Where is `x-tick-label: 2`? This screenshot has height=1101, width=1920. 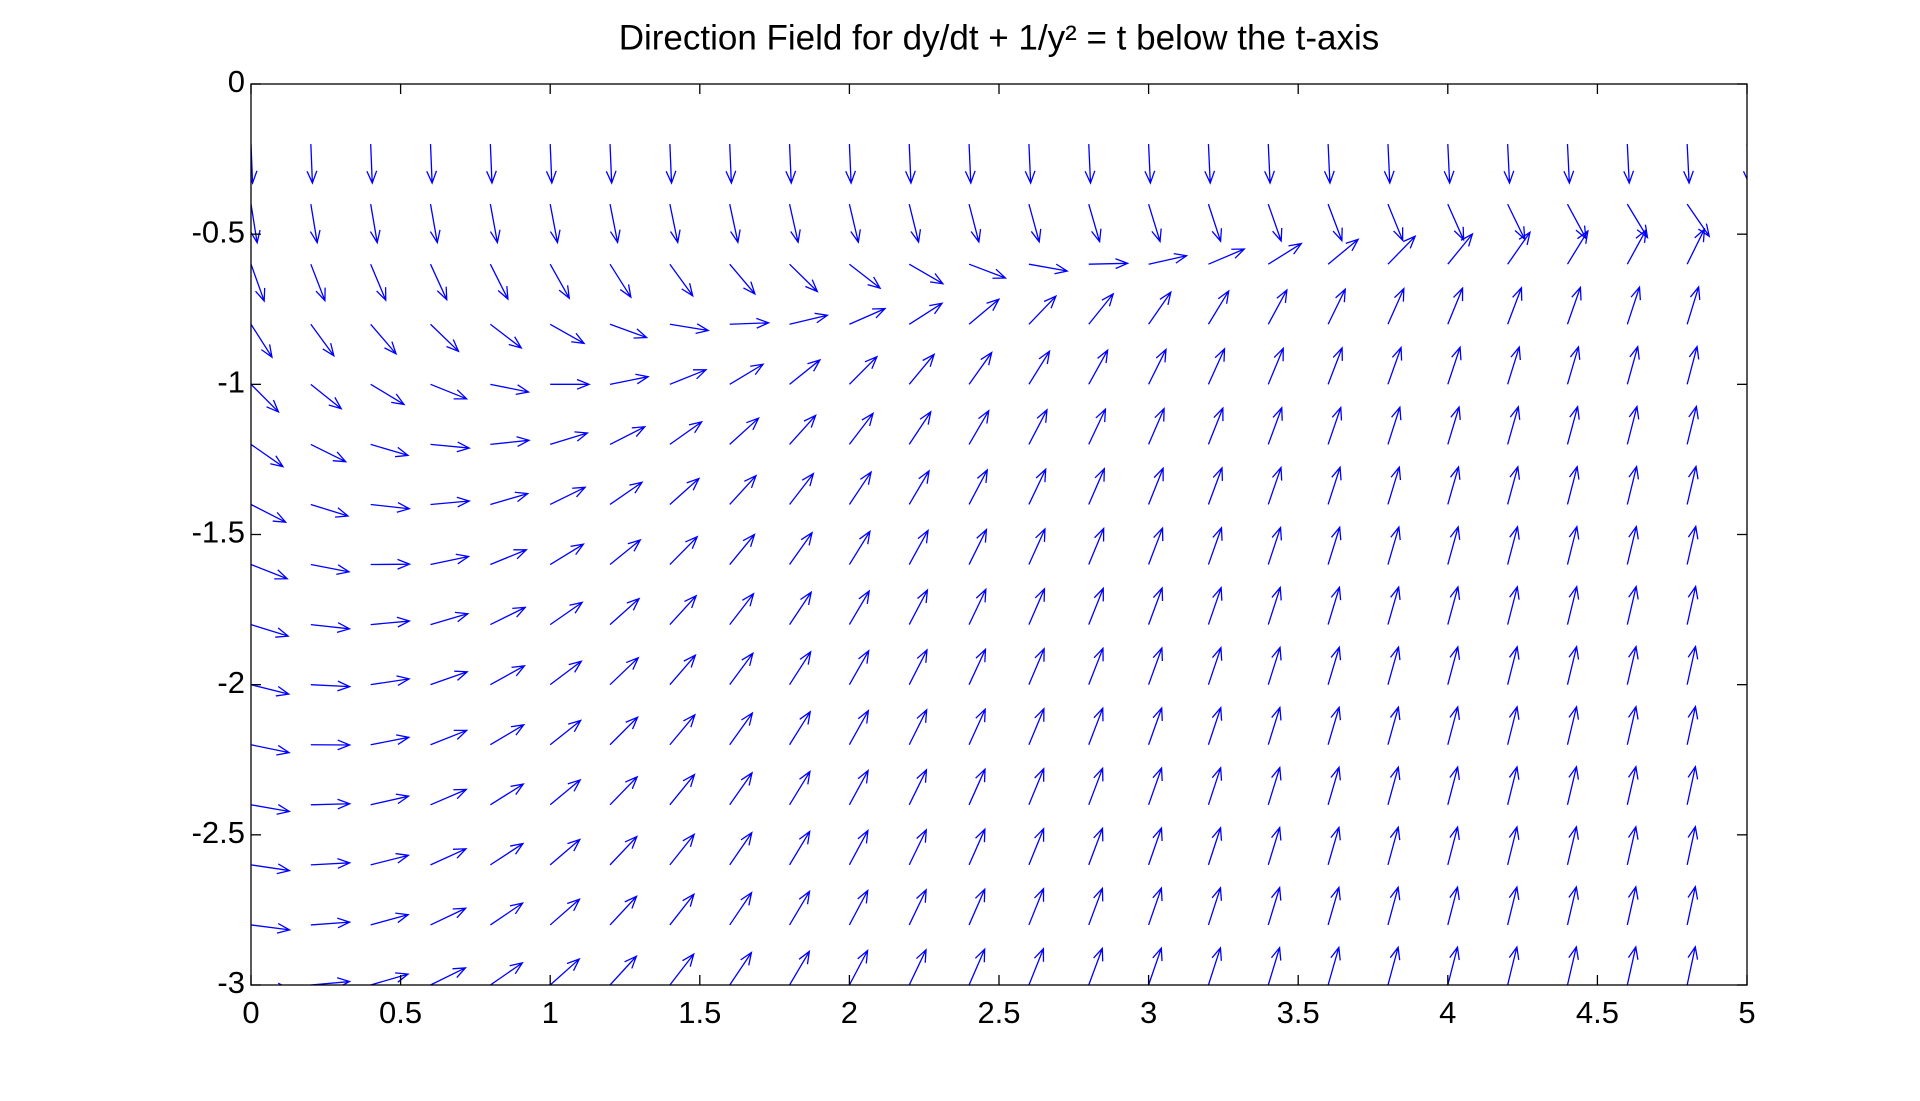
x-tick-label: 2 is located at coordinates (849, 1012).